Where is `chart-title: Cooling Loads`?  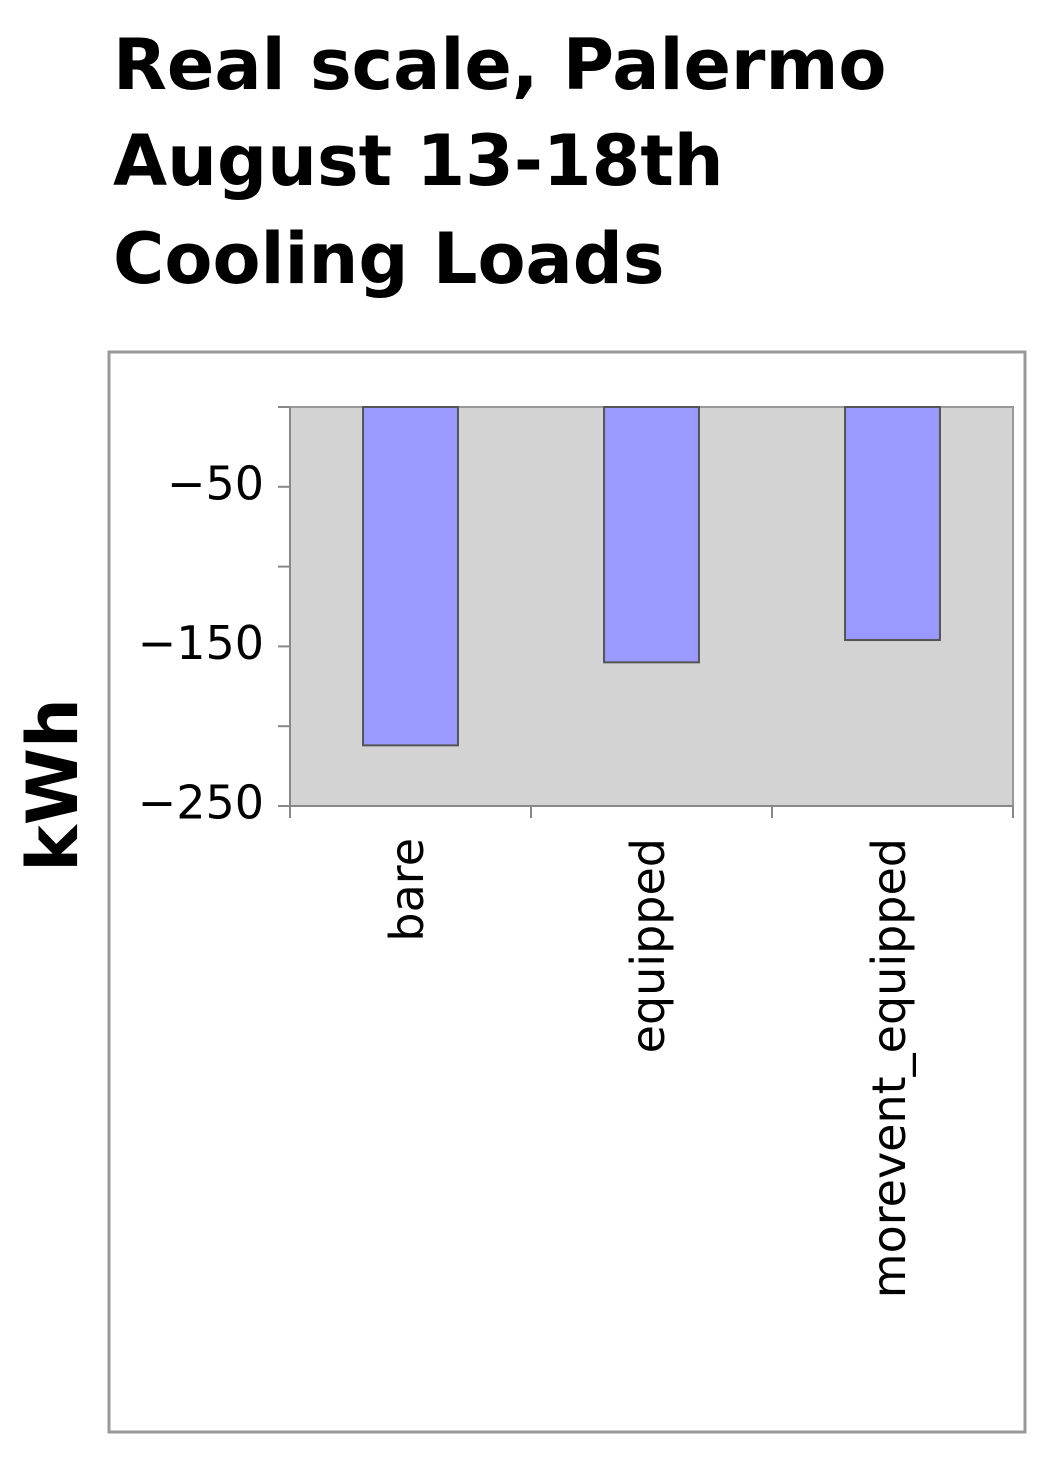
chart-title: Cooling Loads is located at coordinates (389, 259).